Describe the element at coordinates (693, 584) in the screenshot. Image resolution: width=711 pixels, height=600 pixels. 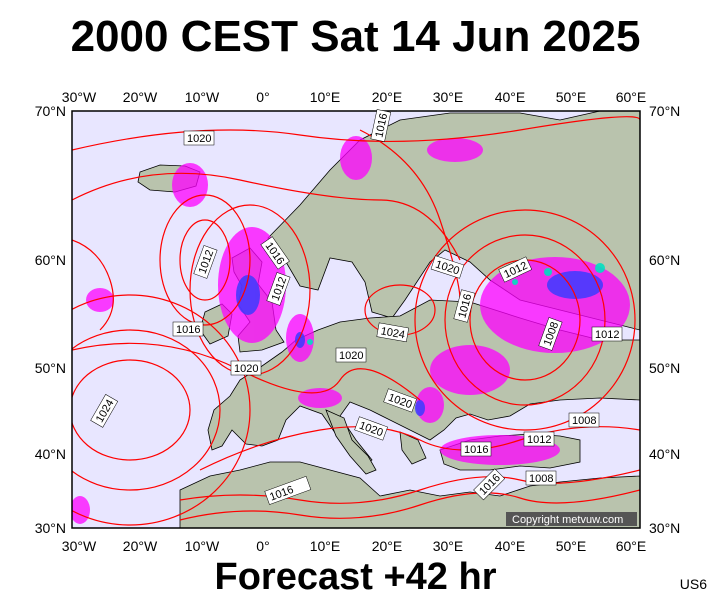
I see `region-code: US6` at that location.